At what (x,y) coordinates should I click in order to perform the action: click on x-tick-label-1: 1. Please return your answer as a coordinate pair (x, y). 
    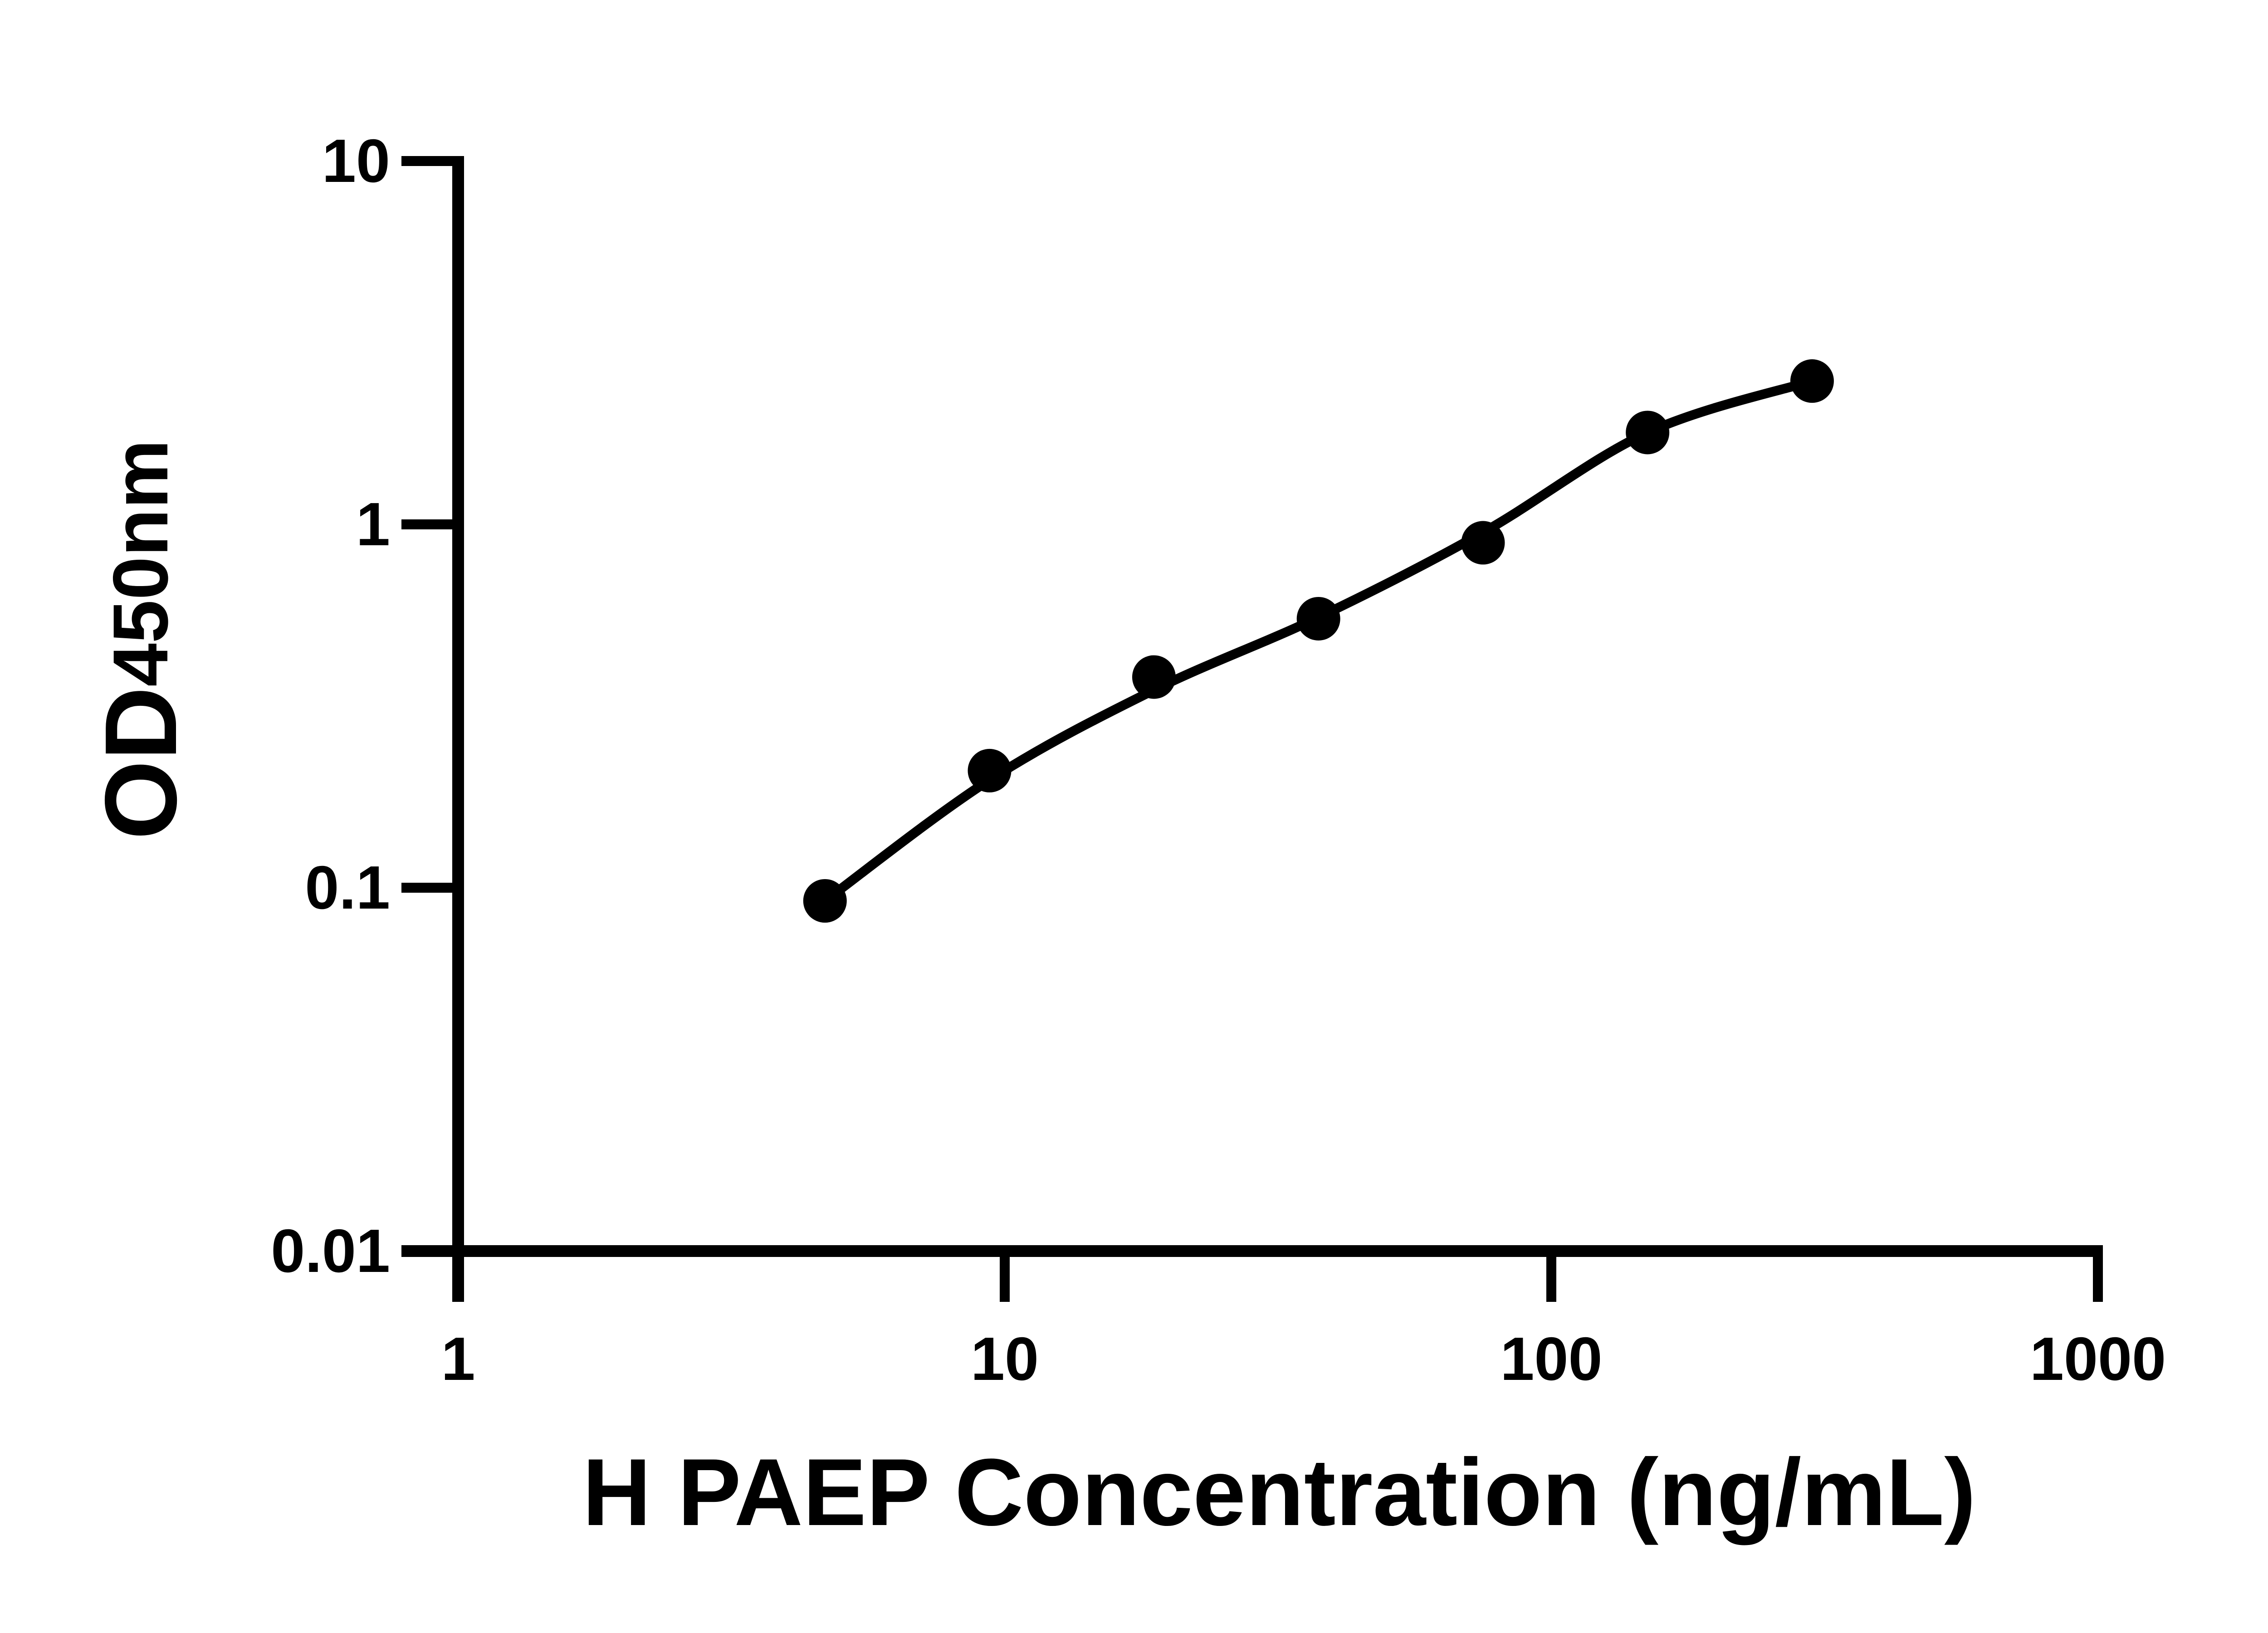
    Looking at the image, I should click on (458, 1359).